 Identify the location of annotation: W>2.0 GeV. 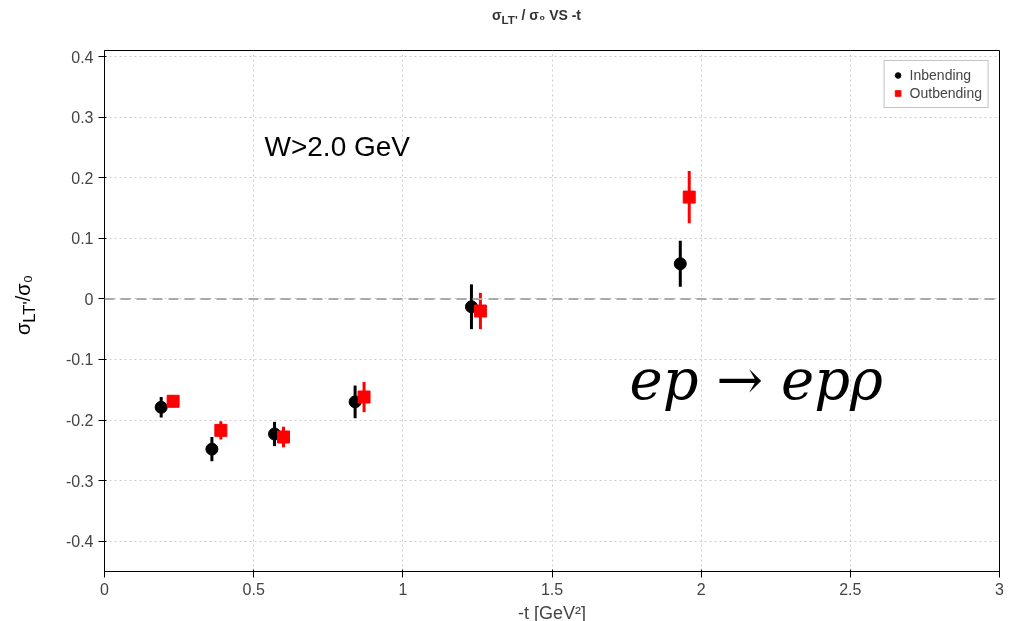
(337, 146).